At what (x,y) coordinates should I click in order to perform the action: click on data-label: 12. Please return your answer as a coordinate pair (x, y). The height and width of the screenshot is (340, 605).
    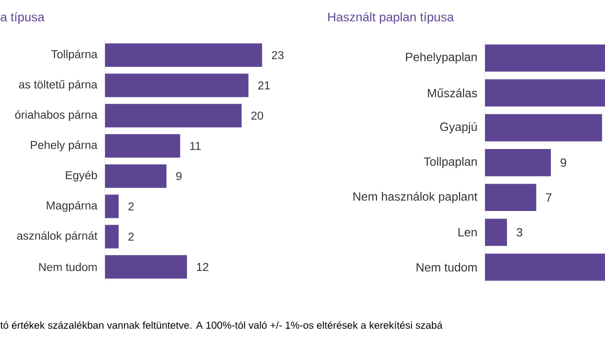
    Looking at the image, I should click on (202, 266).